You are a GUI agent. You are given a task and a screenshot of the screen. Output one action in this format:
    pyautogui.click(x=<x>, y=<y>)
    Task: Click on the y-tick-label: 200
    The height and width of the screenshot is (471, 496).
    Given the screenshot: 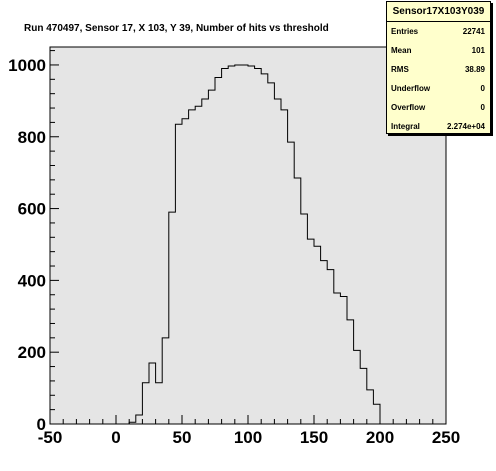 What is the action you would take?
    pyautogui.click(x=32, y=352)
    